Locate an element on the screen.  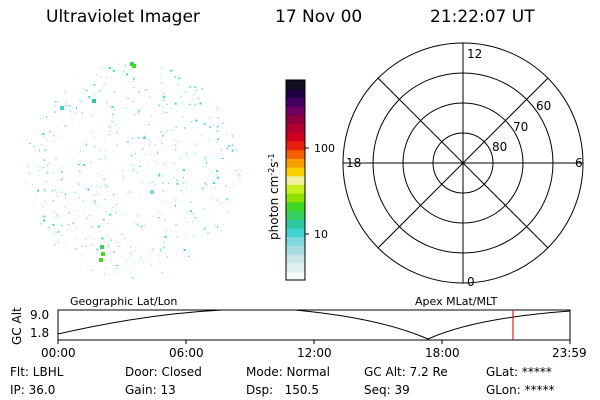
mlt-label-0: 0 is located at coordinates (471, 282).